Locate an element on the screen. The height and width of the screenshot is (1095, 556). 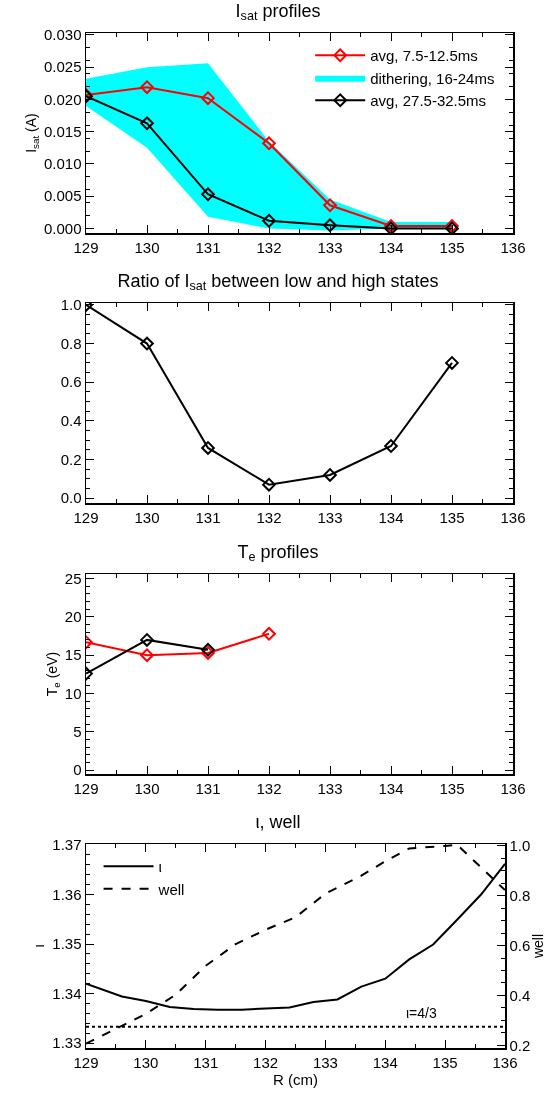
y-tick-label: 0.2 is located at coordinates (71, 459).